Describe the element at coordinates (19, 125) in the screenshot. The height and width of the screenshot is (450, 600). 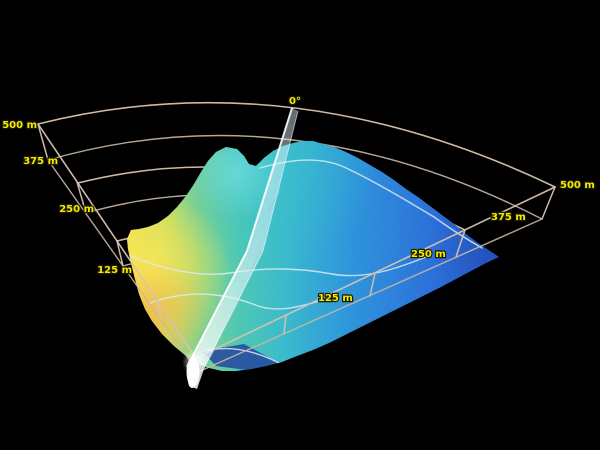
I see `left-label-500m: 500 m` at that location.